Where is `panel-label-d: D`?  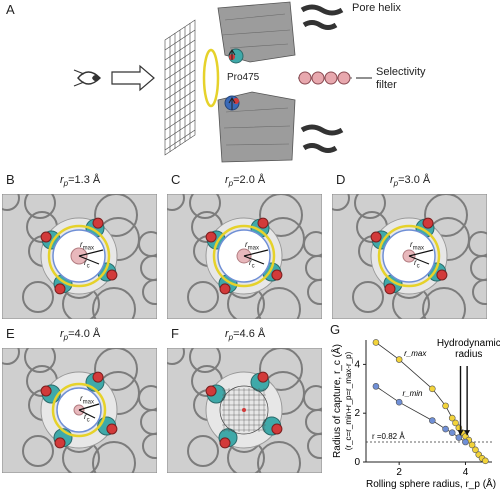 panel-label-d: D is located at coordinates (341, 179).